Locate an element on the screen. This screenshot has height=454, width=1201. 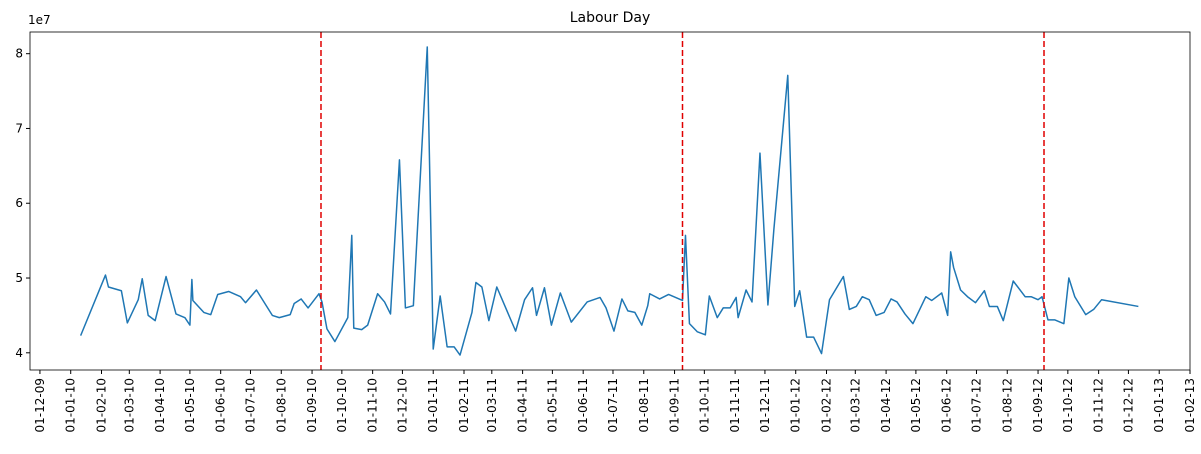
x-tick-label: 01-12-11 is located at coordinates (765, 405).